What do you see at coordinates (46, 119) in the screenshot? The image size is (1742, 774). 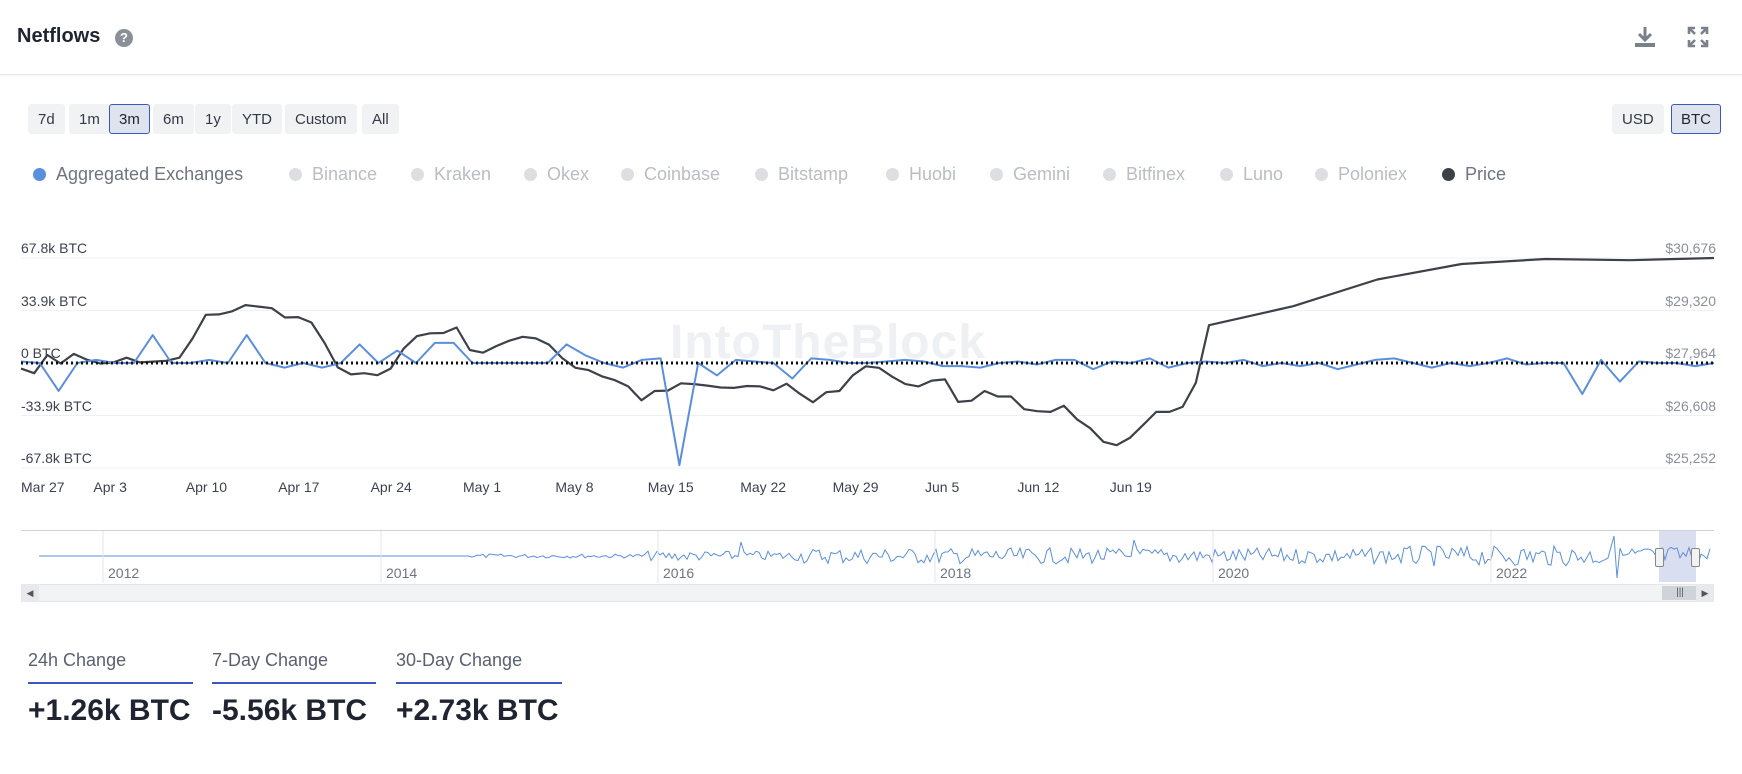 I see `range-button-7d: 7d` at bounding box center [46, 119].